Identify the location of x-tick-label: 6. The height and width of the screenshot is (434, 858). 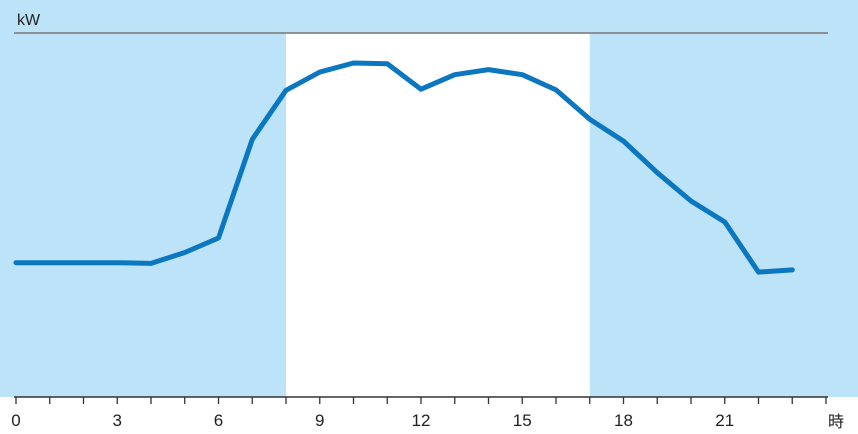
(218, 420).